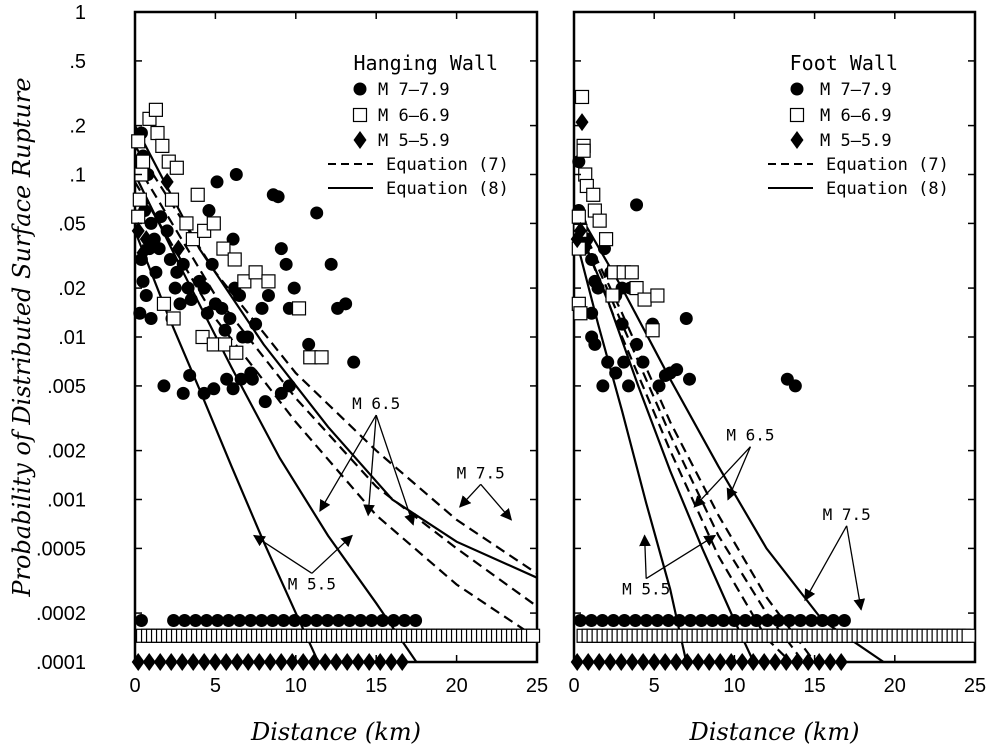 The height and width of the screenshot is (749, 990). I want to click on panel-1-legend-label: Equation (8), so click(447, 189).